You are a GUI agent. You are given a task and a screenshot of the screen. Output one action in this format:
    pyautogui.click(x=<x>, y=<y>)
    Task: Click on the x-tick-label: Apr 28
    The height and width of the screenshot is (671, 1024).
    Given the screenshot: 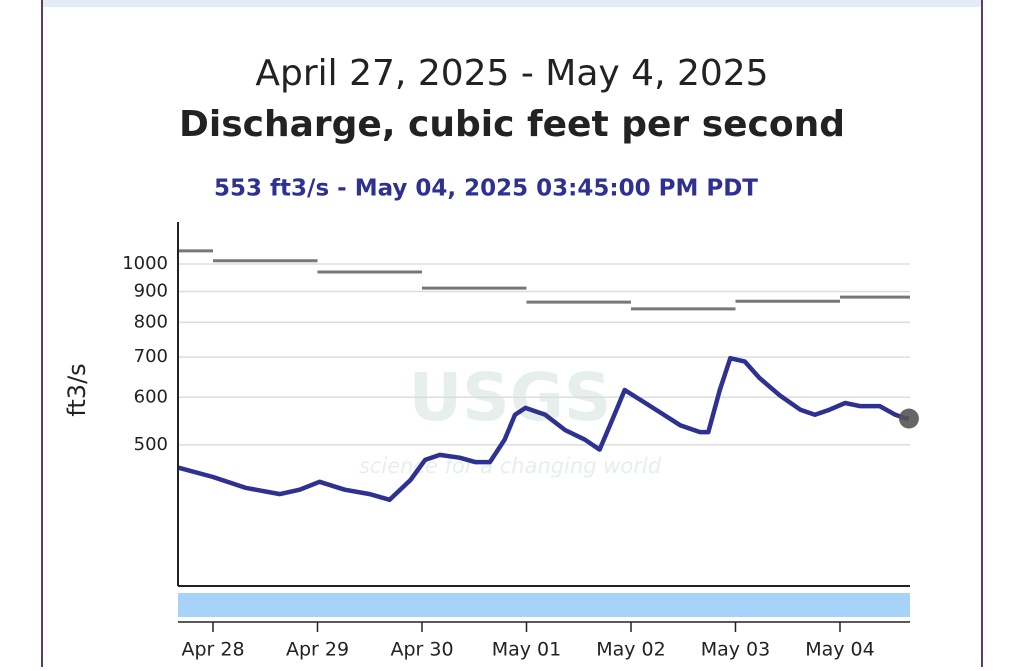 What is the action you would take?
    pyautogui.click(x=212, y=650)
    